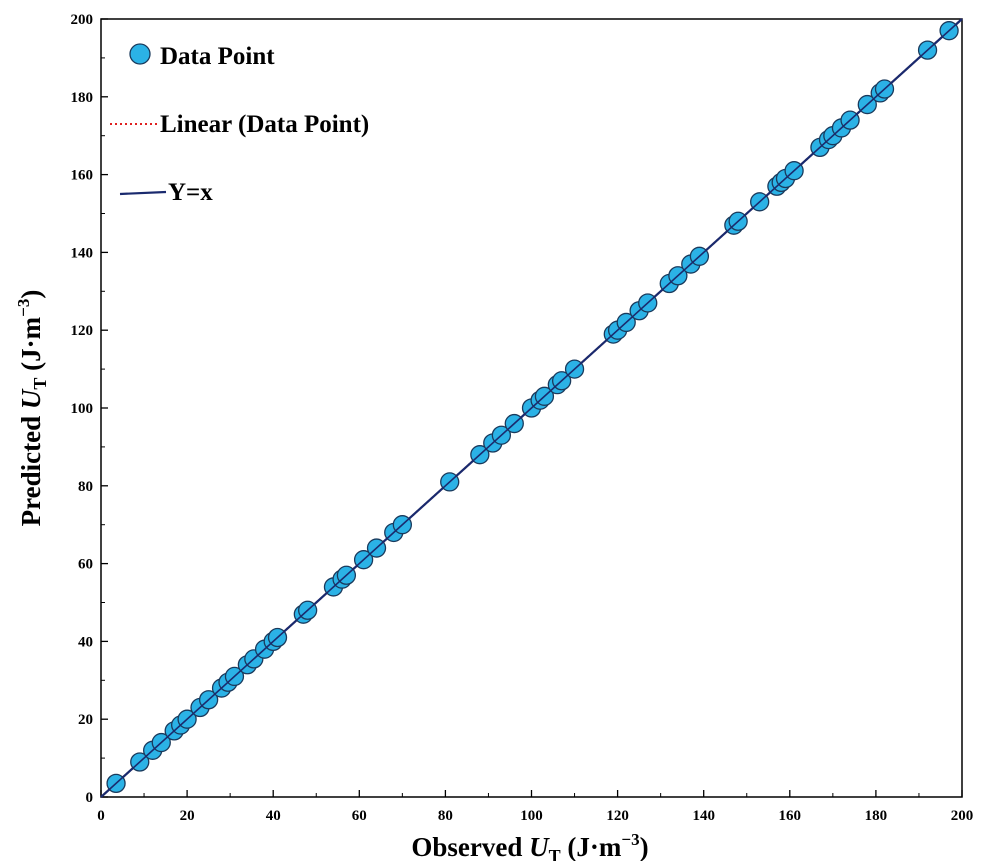  I want to click on x-tick-label: 0, so click(101, 816).